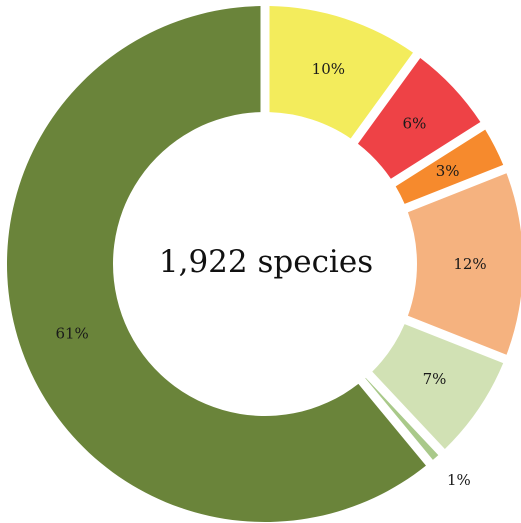 Image resolution: width=521 pixels, height=523 pixels. I want to click on center-label: 1,922 species, so click(266, 262).